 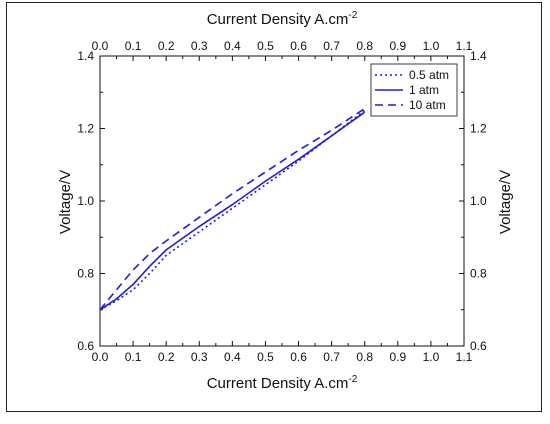 I want to click on y-tick-label-right: 0.6, so click(x=478, y=346).